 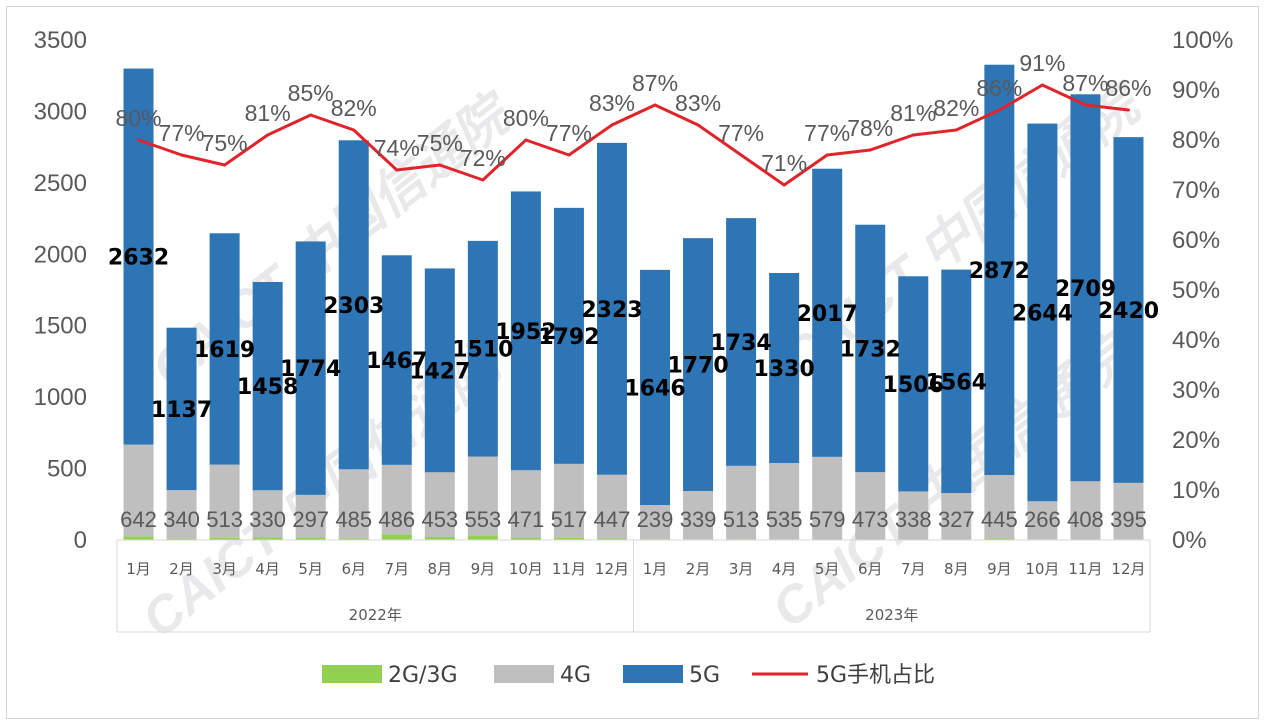 I want to click on legend-label: 4G, so click(x=575, y=675).